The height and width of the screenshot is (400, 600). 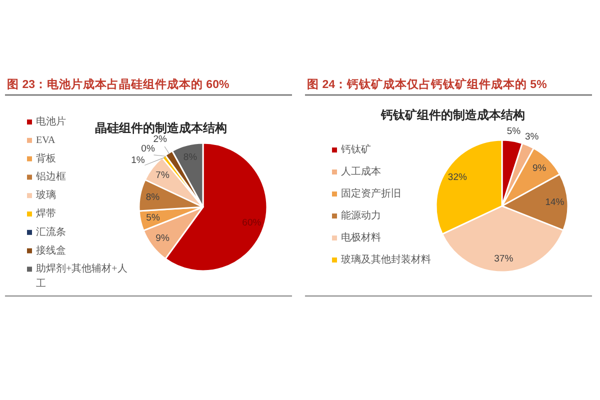 What do you see at coordinates (51, 250) in the screenshot?
I see `legend-label: 接线盒` at bounding box center [51, 250].